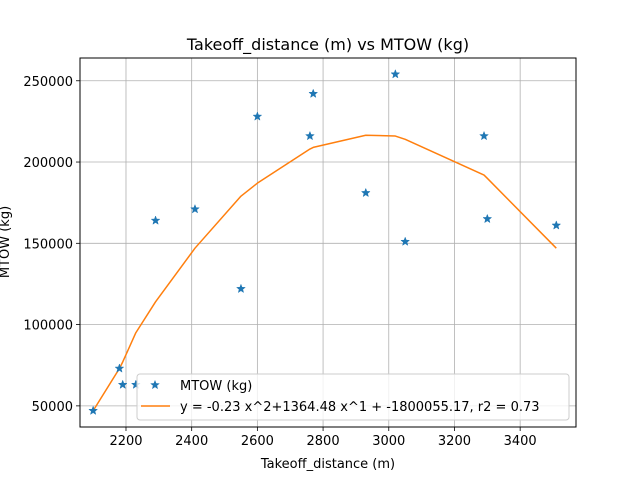 The height and width of the screenshot is (480, 640). Describe the element at coordinates (125, 441) in the screenshot. I see `x-tick-label: 2200` at that location.